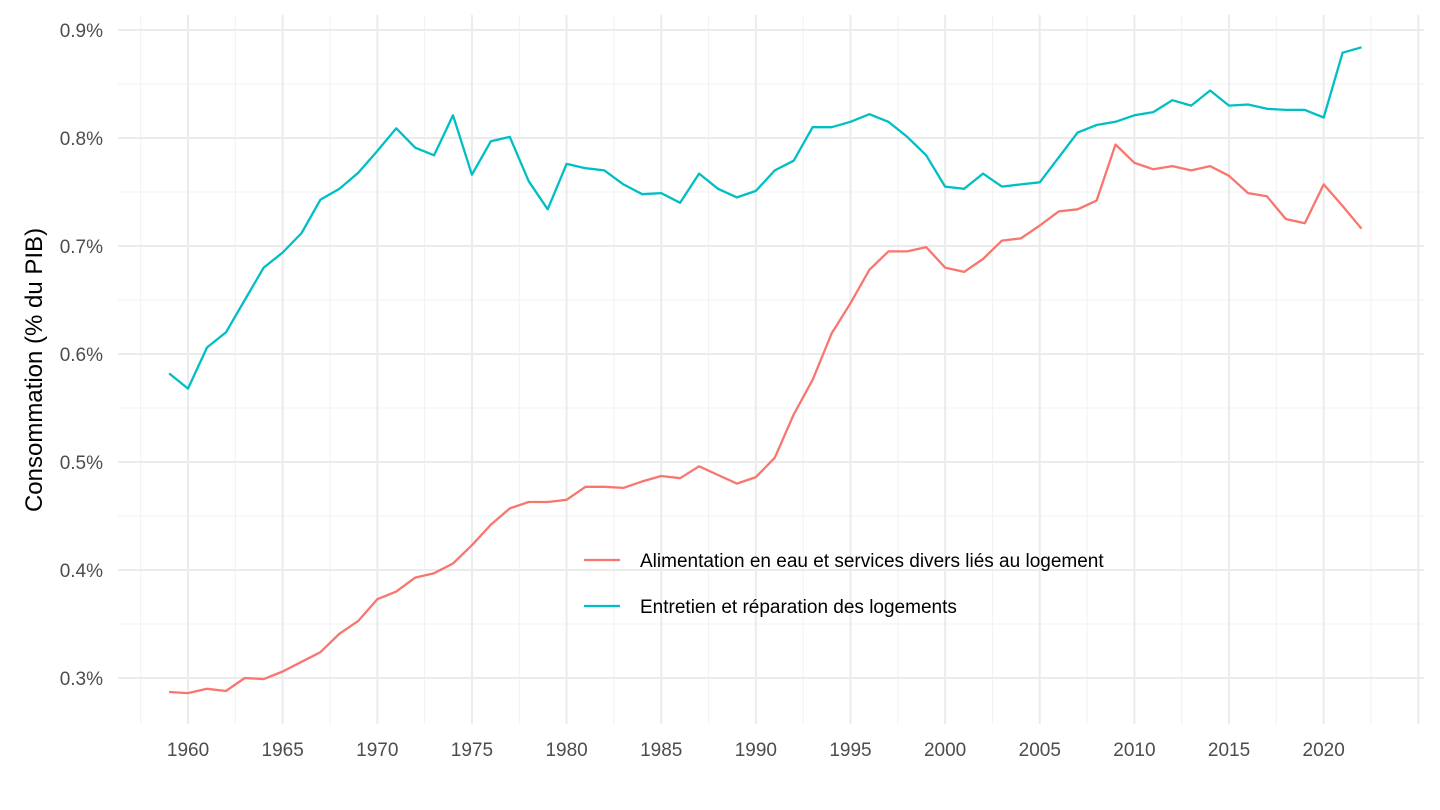 Image resolution: width=1440 pixels, height=810 pixels. I want to click on x-tick-label: 1965, so click(283, 750).